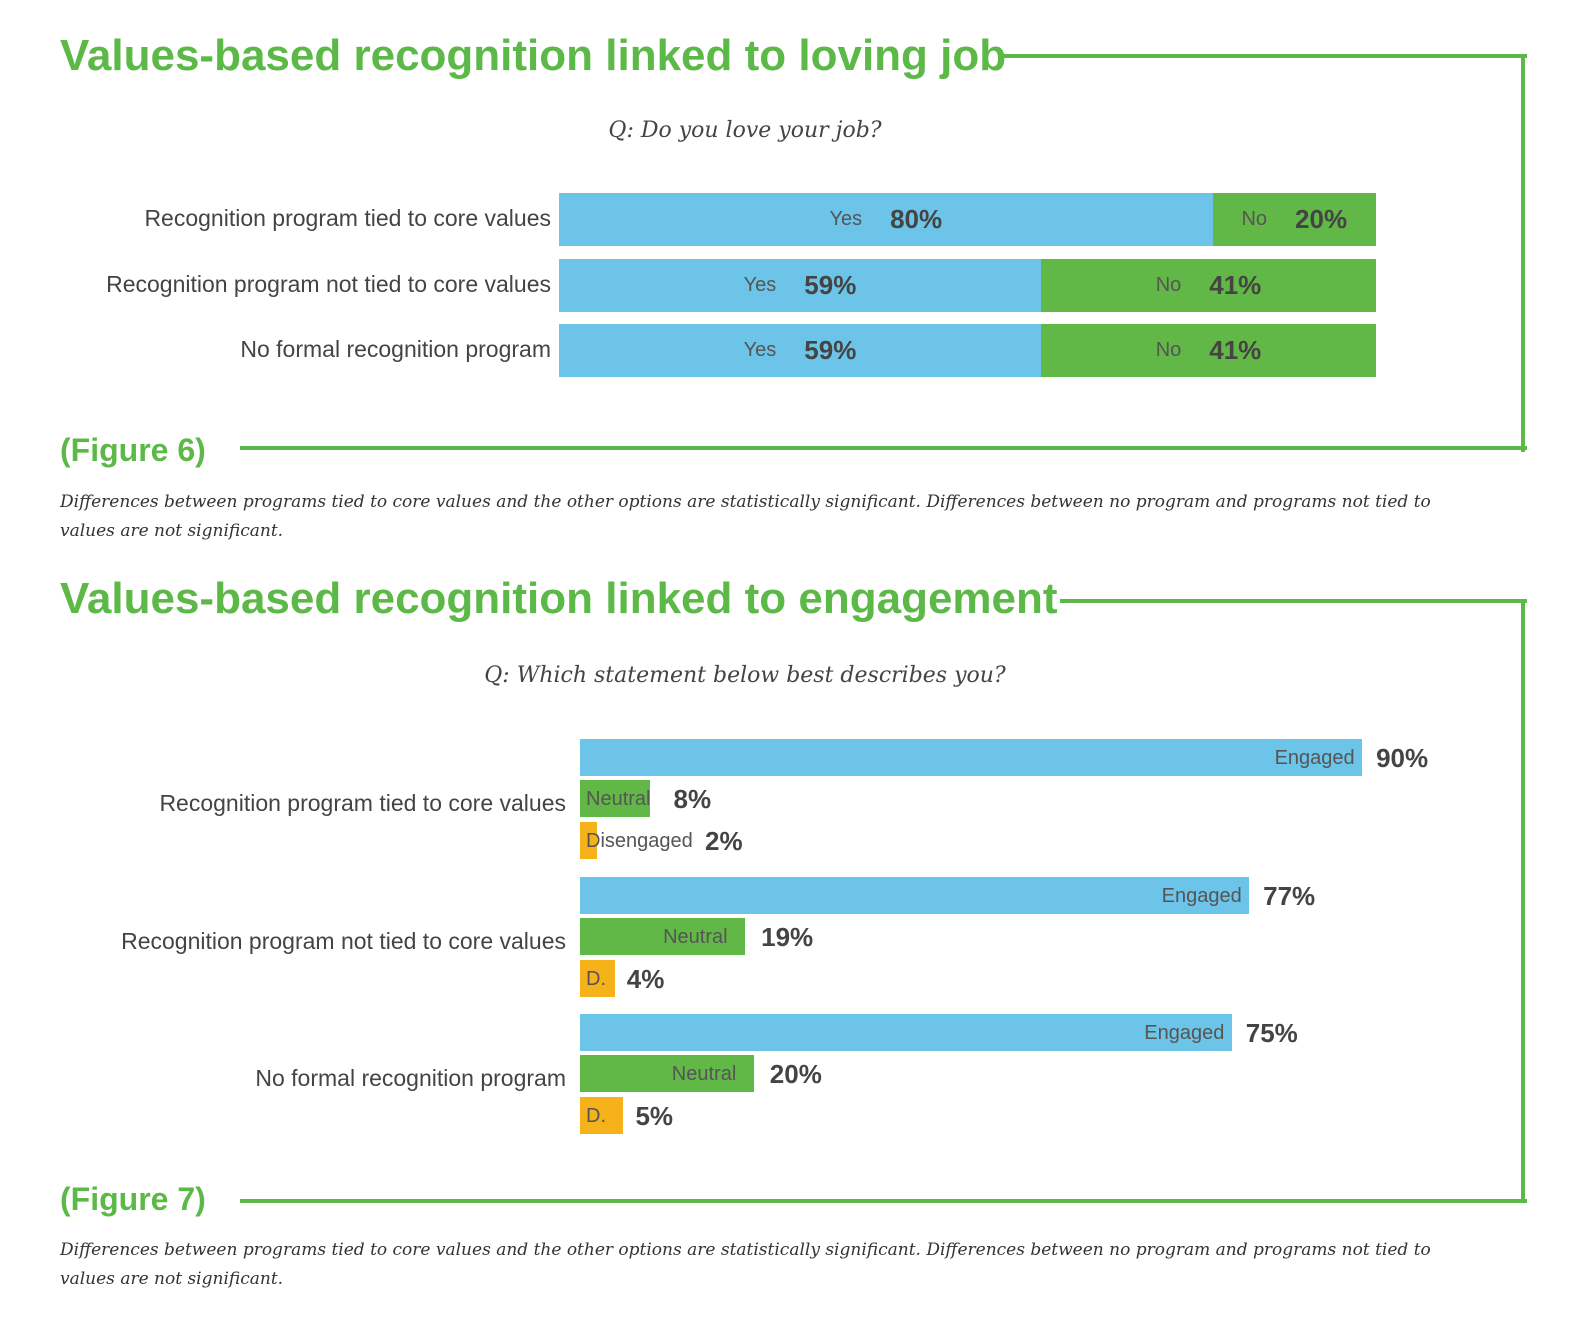  What do you see at coordinates (916, 219) in the screenshot?
I see `segment-value-label: 80%` at bounding box center [916, 219].